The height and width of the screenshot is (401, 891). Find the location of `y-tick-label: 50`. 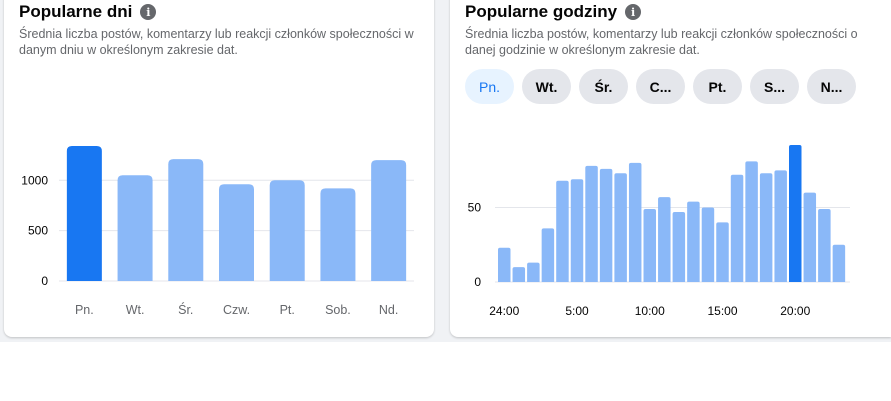

y-tick-label: 50 is located at coordinates (475, 208).